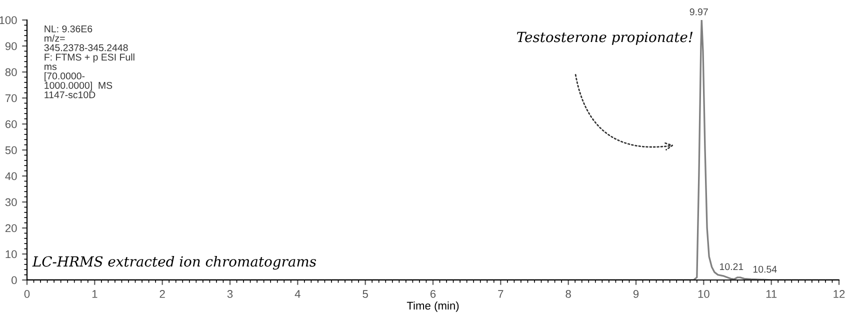 This screenshot has width=849, height=321. Describe the element at coordinates (11, 46) in the screenshot. I see `y-tick-label: 90` at that location.